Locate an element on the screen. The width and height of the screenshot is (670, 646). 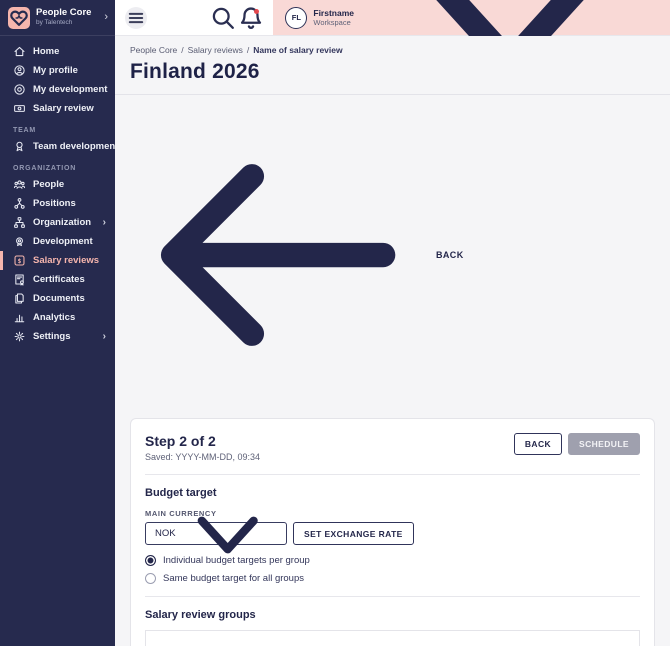
sidebar-team-section: Team development is located at coordinates (59, 146).